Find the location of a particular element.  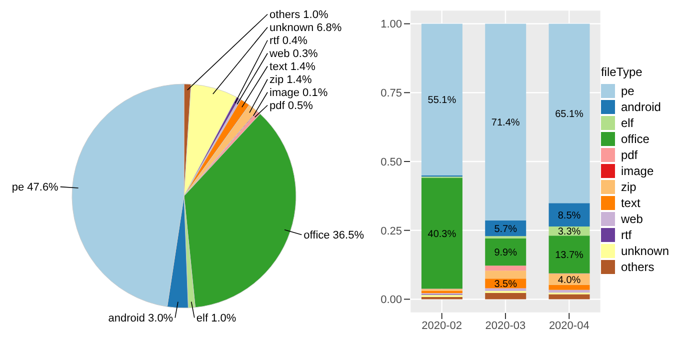

x-tick-label: 2020-03 is located at coordinates (505, 326).